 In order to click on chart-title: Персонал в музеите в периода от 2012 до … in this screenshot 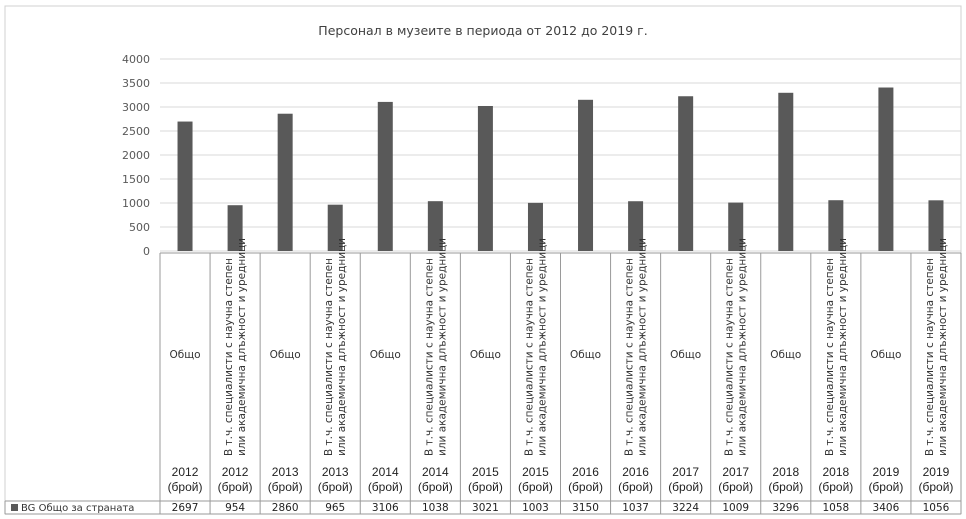, I will do `click(482, 30)`.